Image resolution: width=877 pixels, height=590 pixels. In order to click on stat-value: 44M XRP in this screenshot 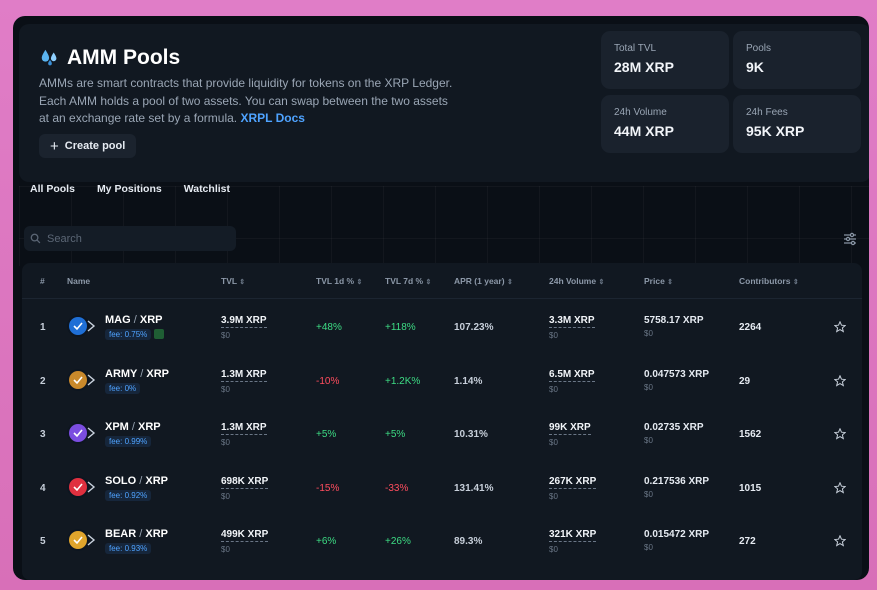, I will do `click(644, 131)`.